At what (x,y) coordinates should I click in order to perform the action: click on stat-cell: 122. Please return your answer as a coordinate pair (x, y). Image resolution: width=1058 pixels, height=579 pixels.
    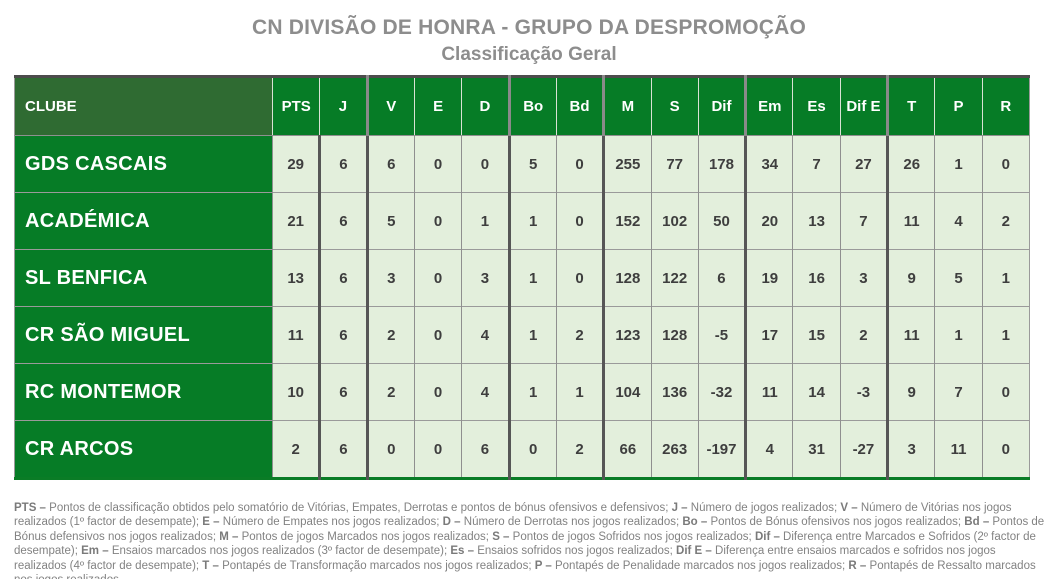
    Looking at the image, I should click on (674, 278).